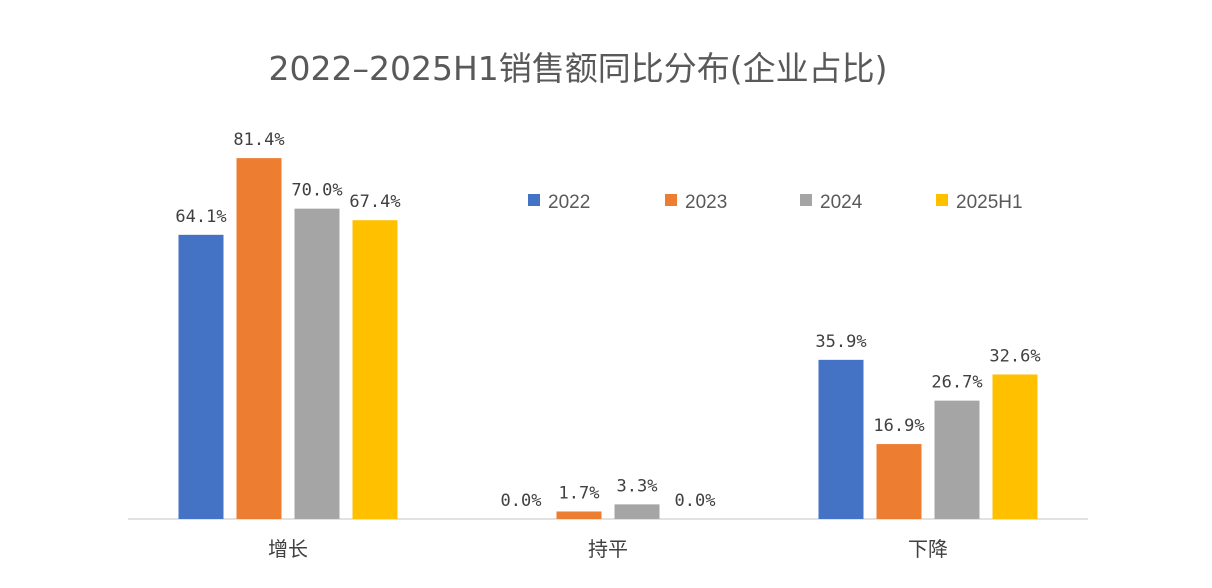 The width and height of the screenshot is (1212, 588). Describe the element at coordinates (956, 383) in the screenshot. I see `data-label: 26.7%` at that location.